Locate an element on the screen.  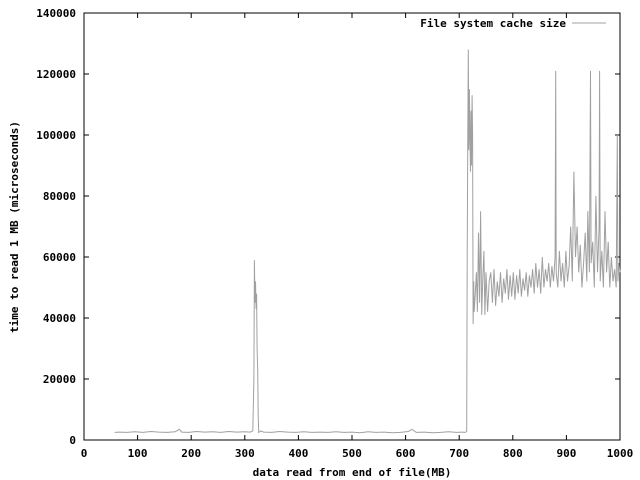
x-tick-label: 700 is located at coordinates (459, 453).